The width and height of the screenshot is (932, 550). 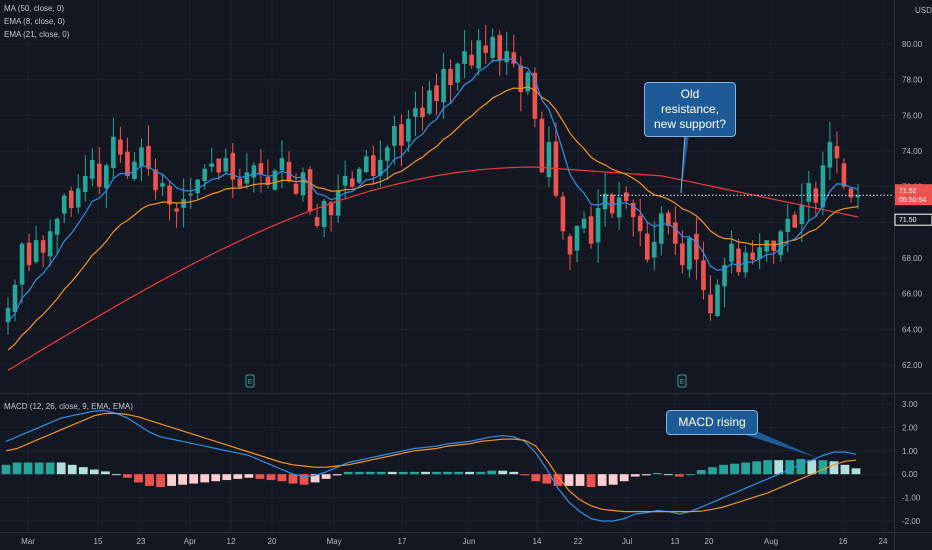 What do you see at coordinates (908, 220) in the screenshot?
I see `line-price-value: 71.50` at bounding box center [908, 220].